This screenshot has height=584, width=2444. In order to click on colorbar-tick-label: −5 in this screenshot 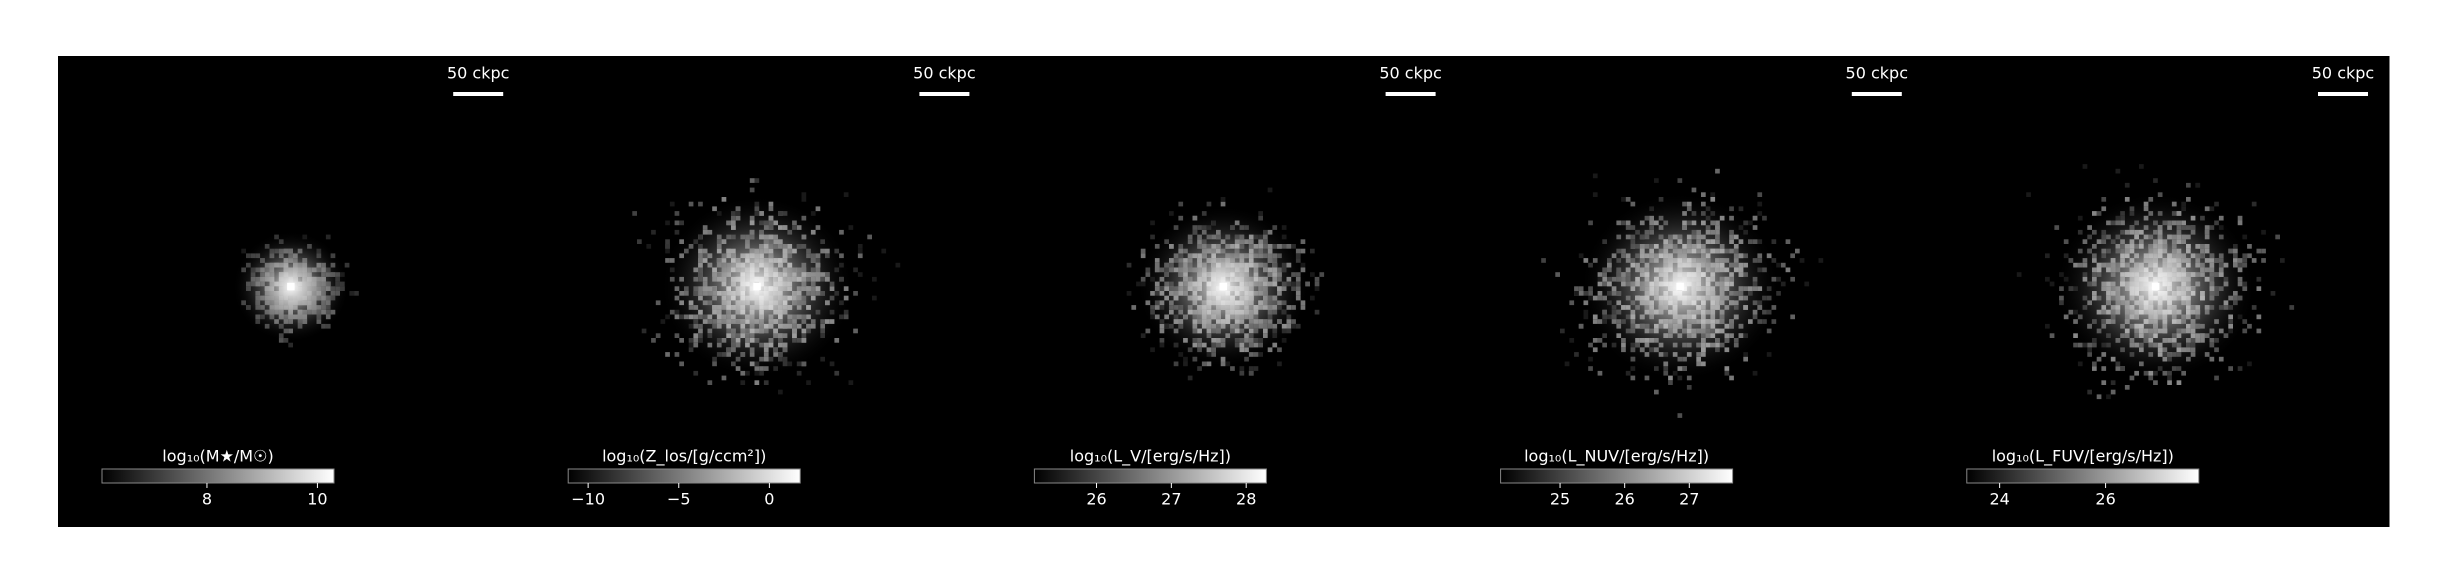, I will do `click(679, 499)`.